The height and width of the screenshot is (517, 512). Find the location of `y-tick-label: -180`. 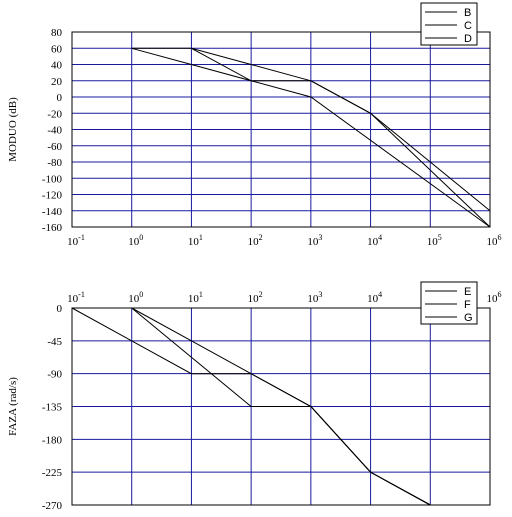

y-tick-label: -180 is located at coordinates (52, 440).